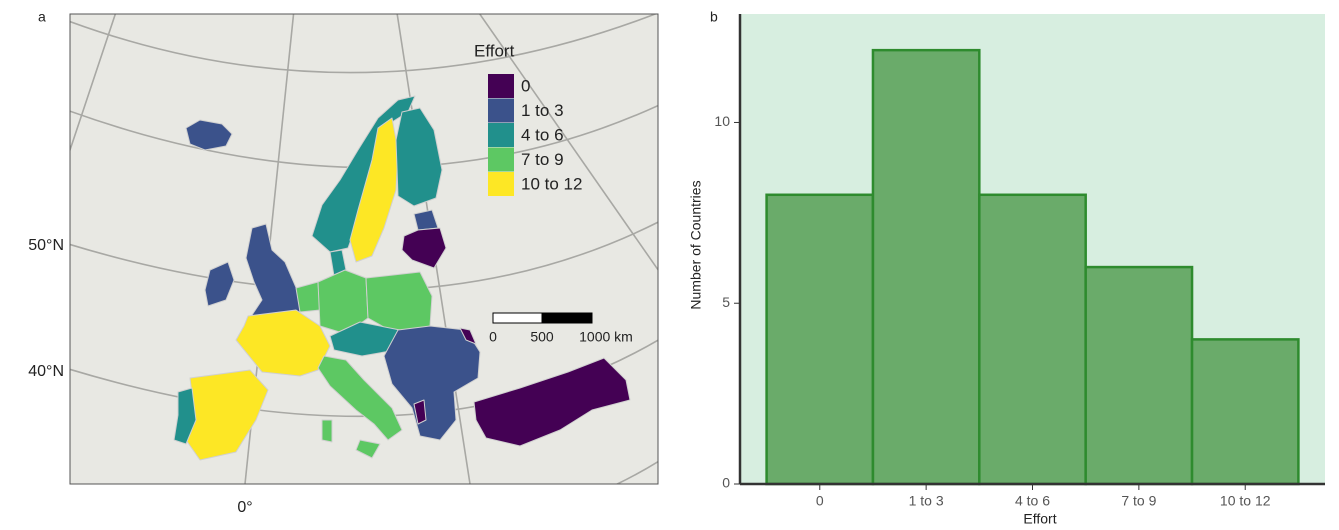 The height and width of the screenshot is (530, 1339). Describe the element at coordinates (722, 121) in the screenshot. I see `y-tick-label: 10` at that location.